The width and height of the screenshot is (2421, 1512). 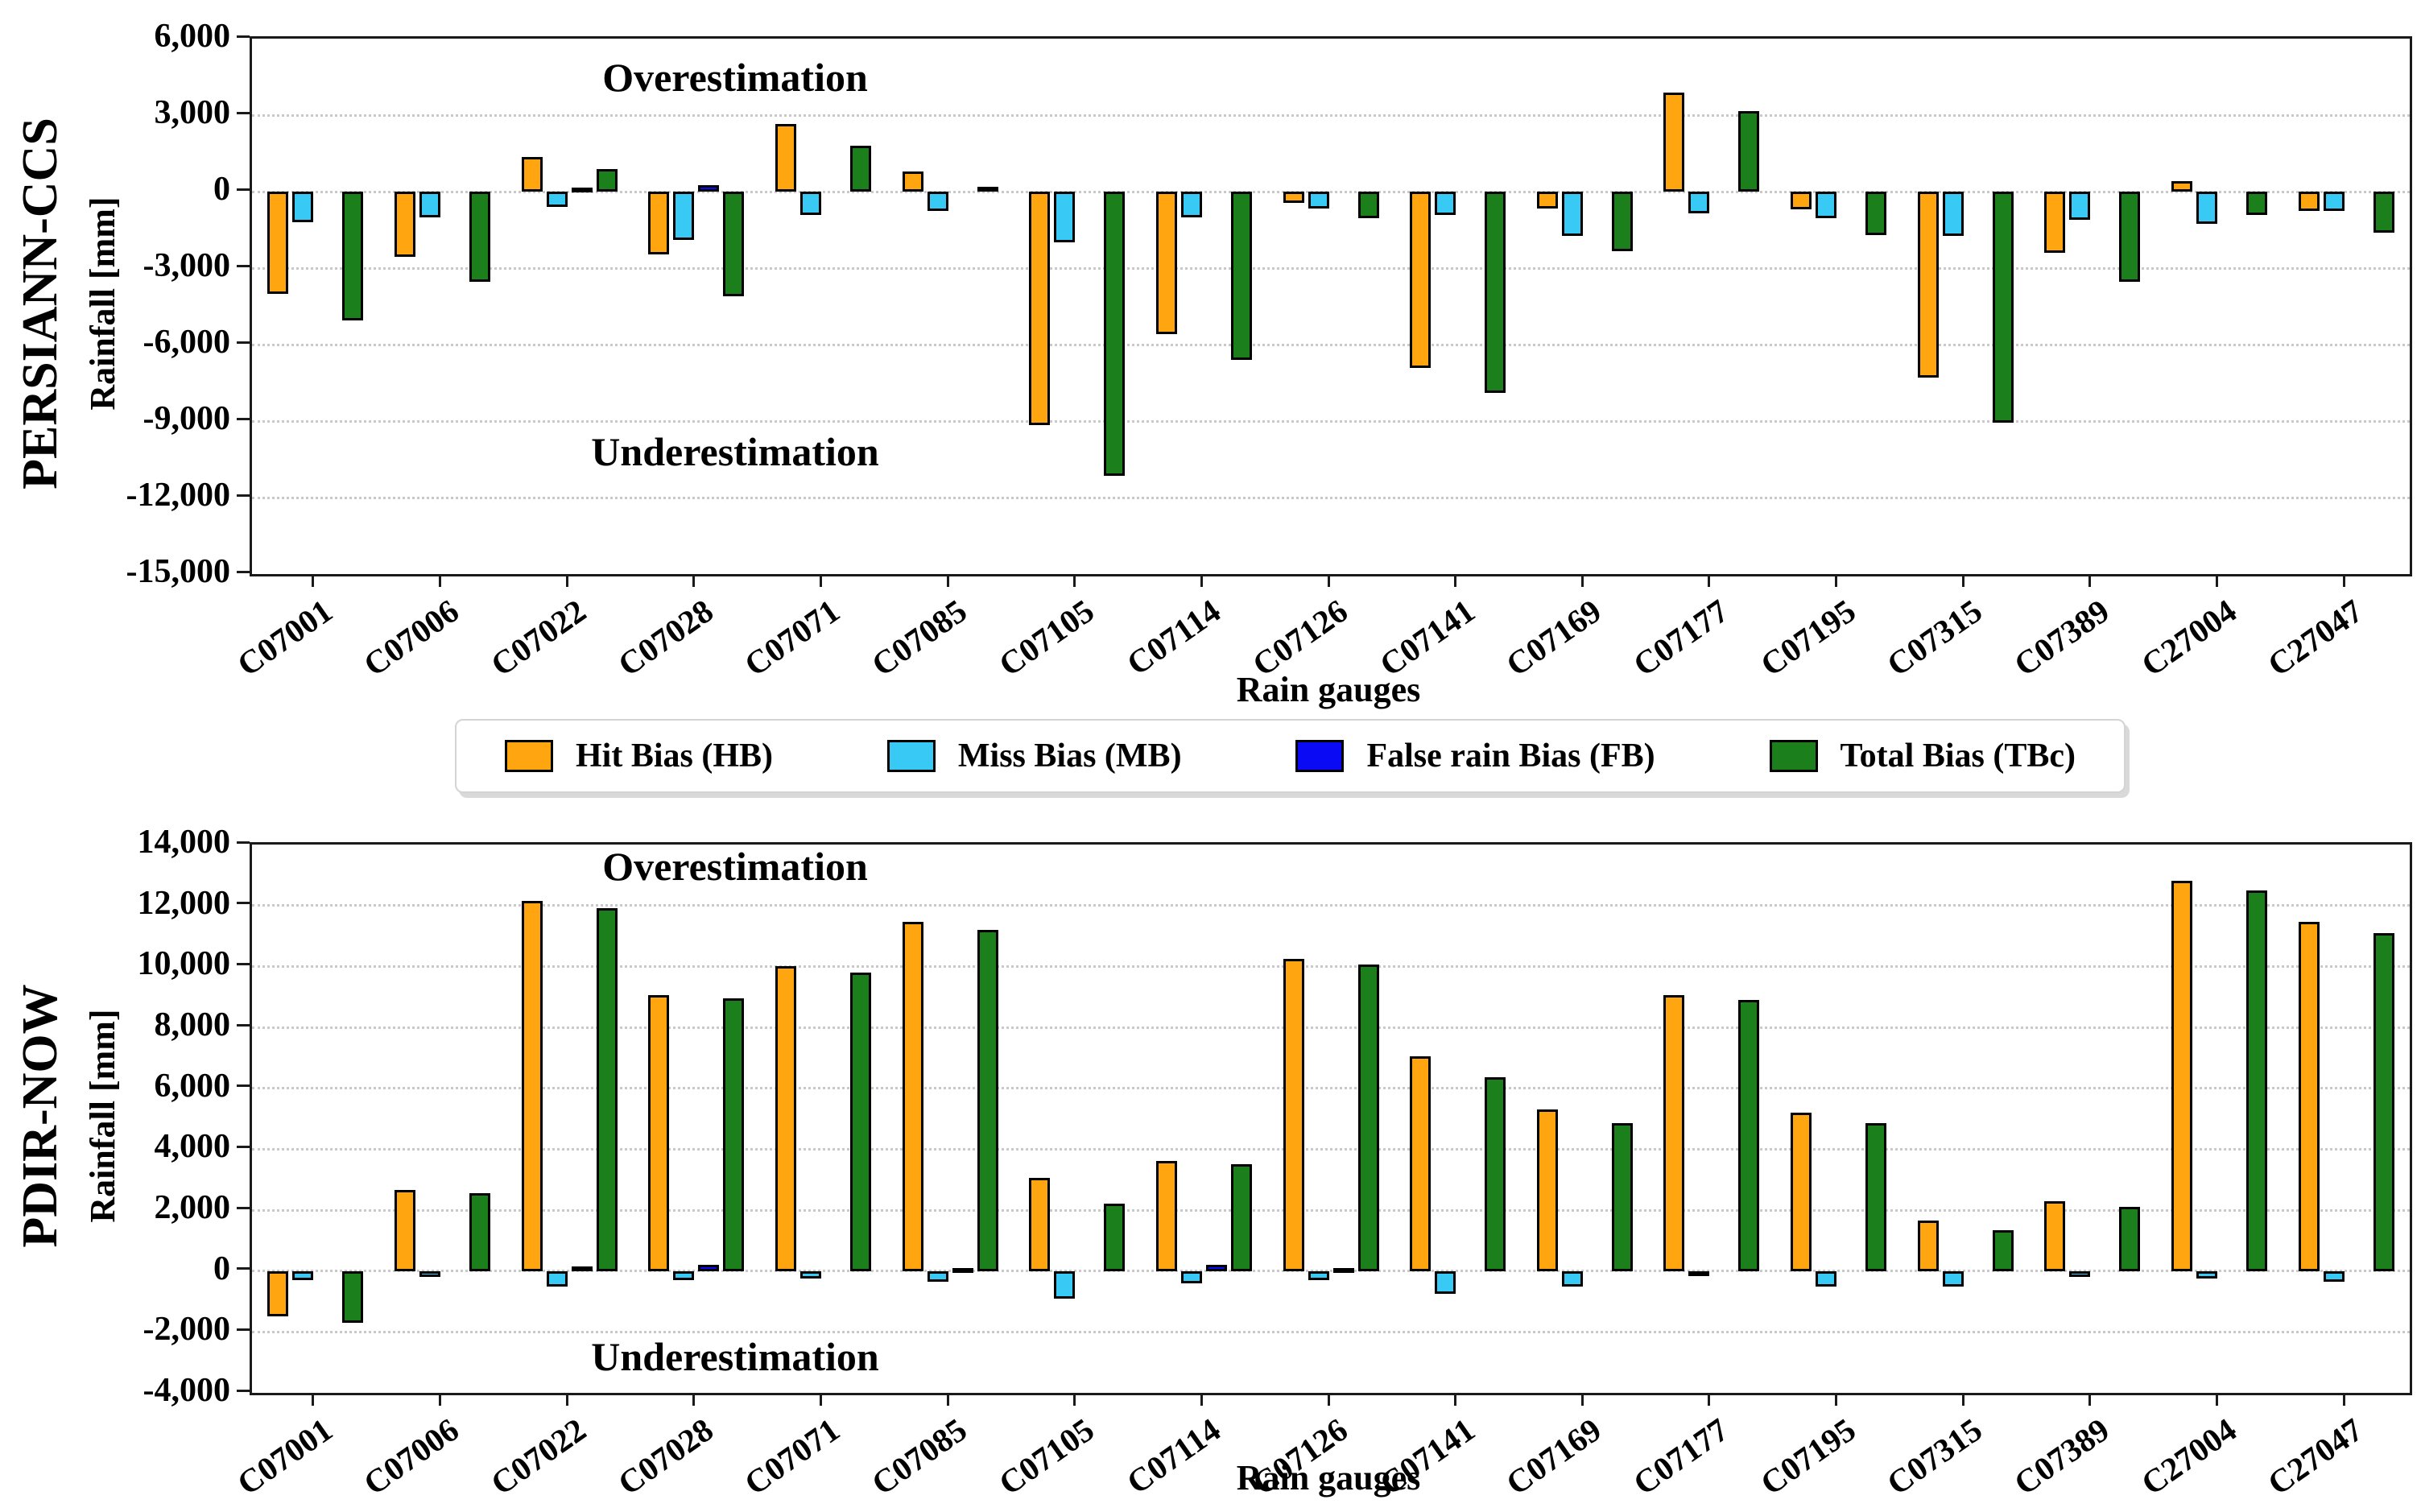 I want to click on bar-false-rain-bias-fb-c07022, so click(x=582, y=1268).